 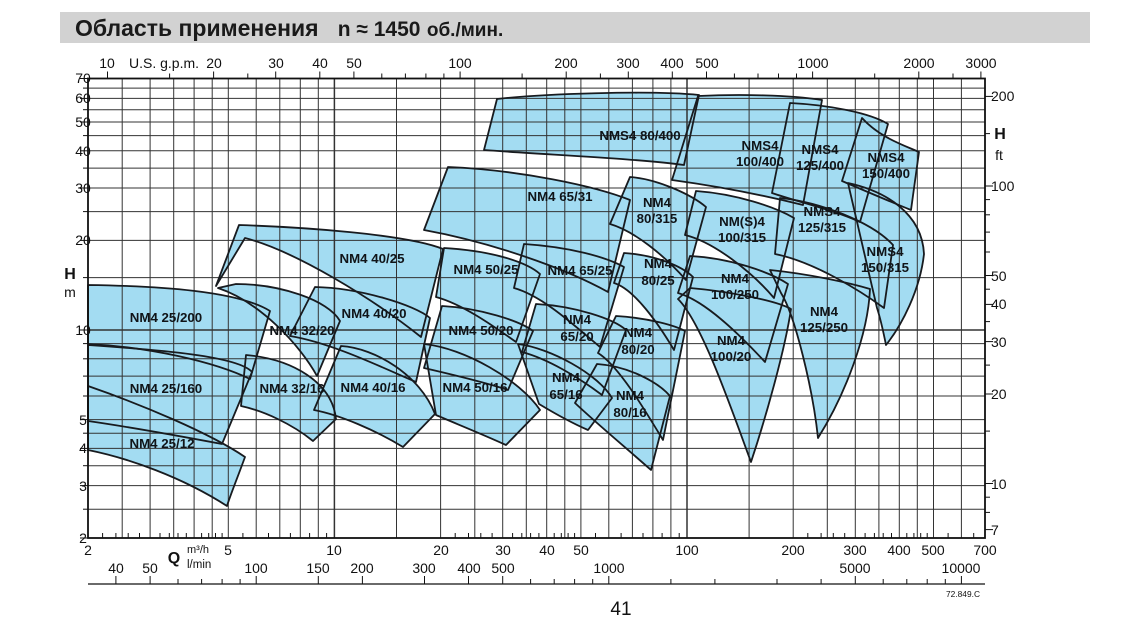 I want to click on svg-text: 150, so click(x=318, y=568).